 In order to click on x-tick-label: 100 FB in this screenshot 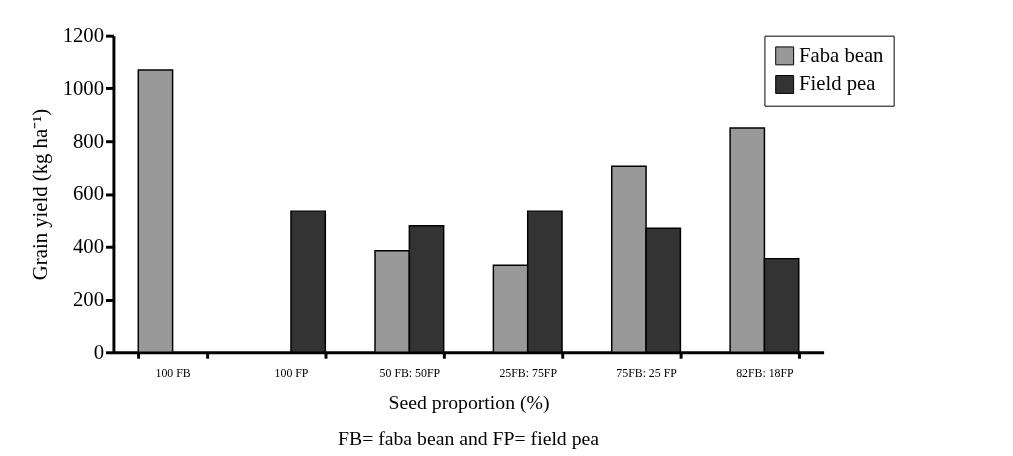, I will do `click(173, 373)`.